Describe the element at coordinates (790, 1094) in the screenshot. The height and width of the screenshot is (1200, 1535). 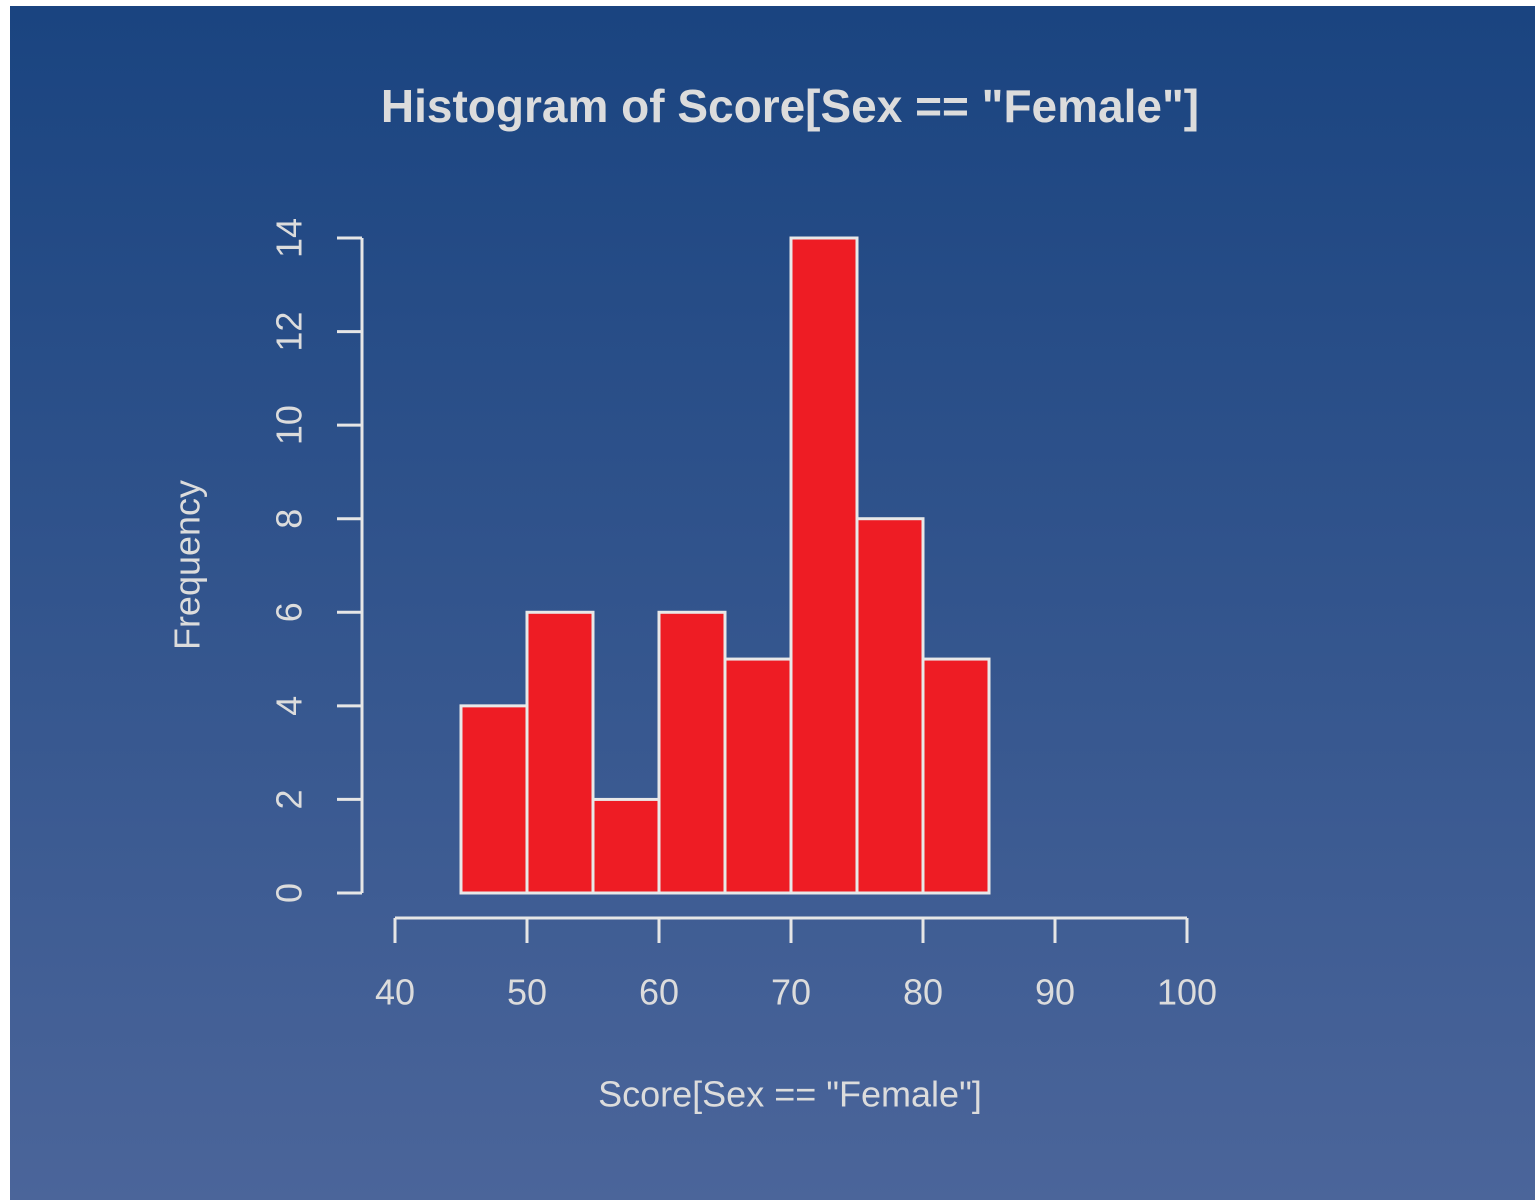
I see `x-axis-label: Score[Sex == "Female"]` at that location.